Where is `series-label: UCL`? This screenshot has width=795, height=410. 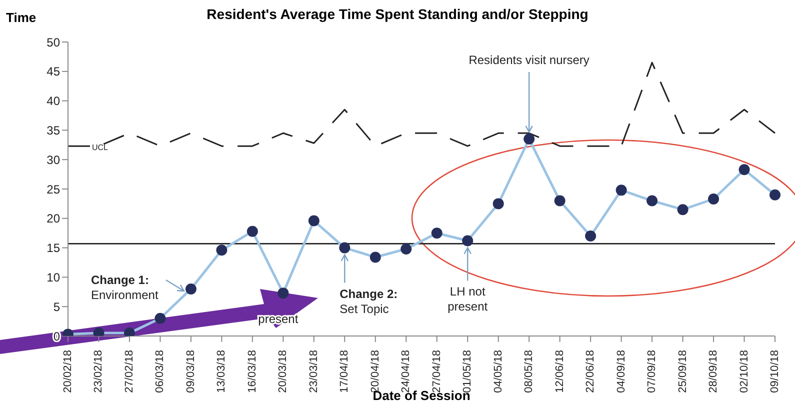
series-label: UCL is located at coordinates (100, 147).